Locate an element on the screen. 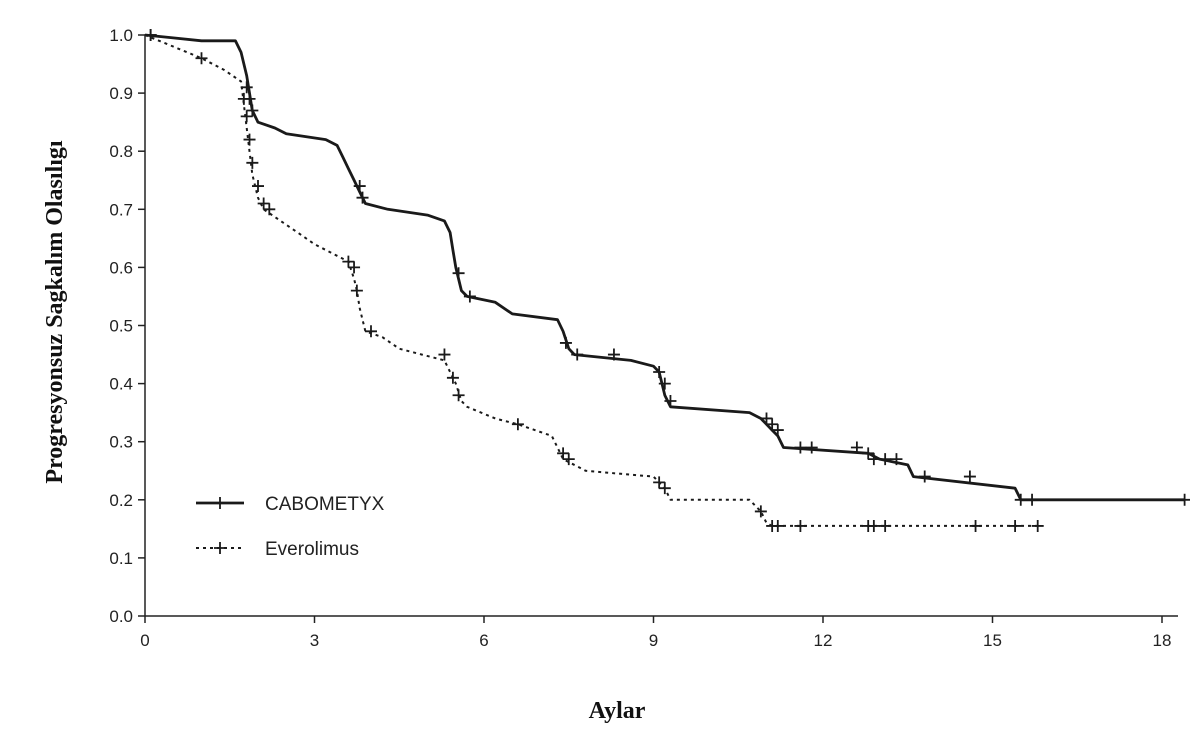 Image resolution: width=1190 pixels, height=731 pixels. legend-marker-everolimus is located at coordinates (220, 548).